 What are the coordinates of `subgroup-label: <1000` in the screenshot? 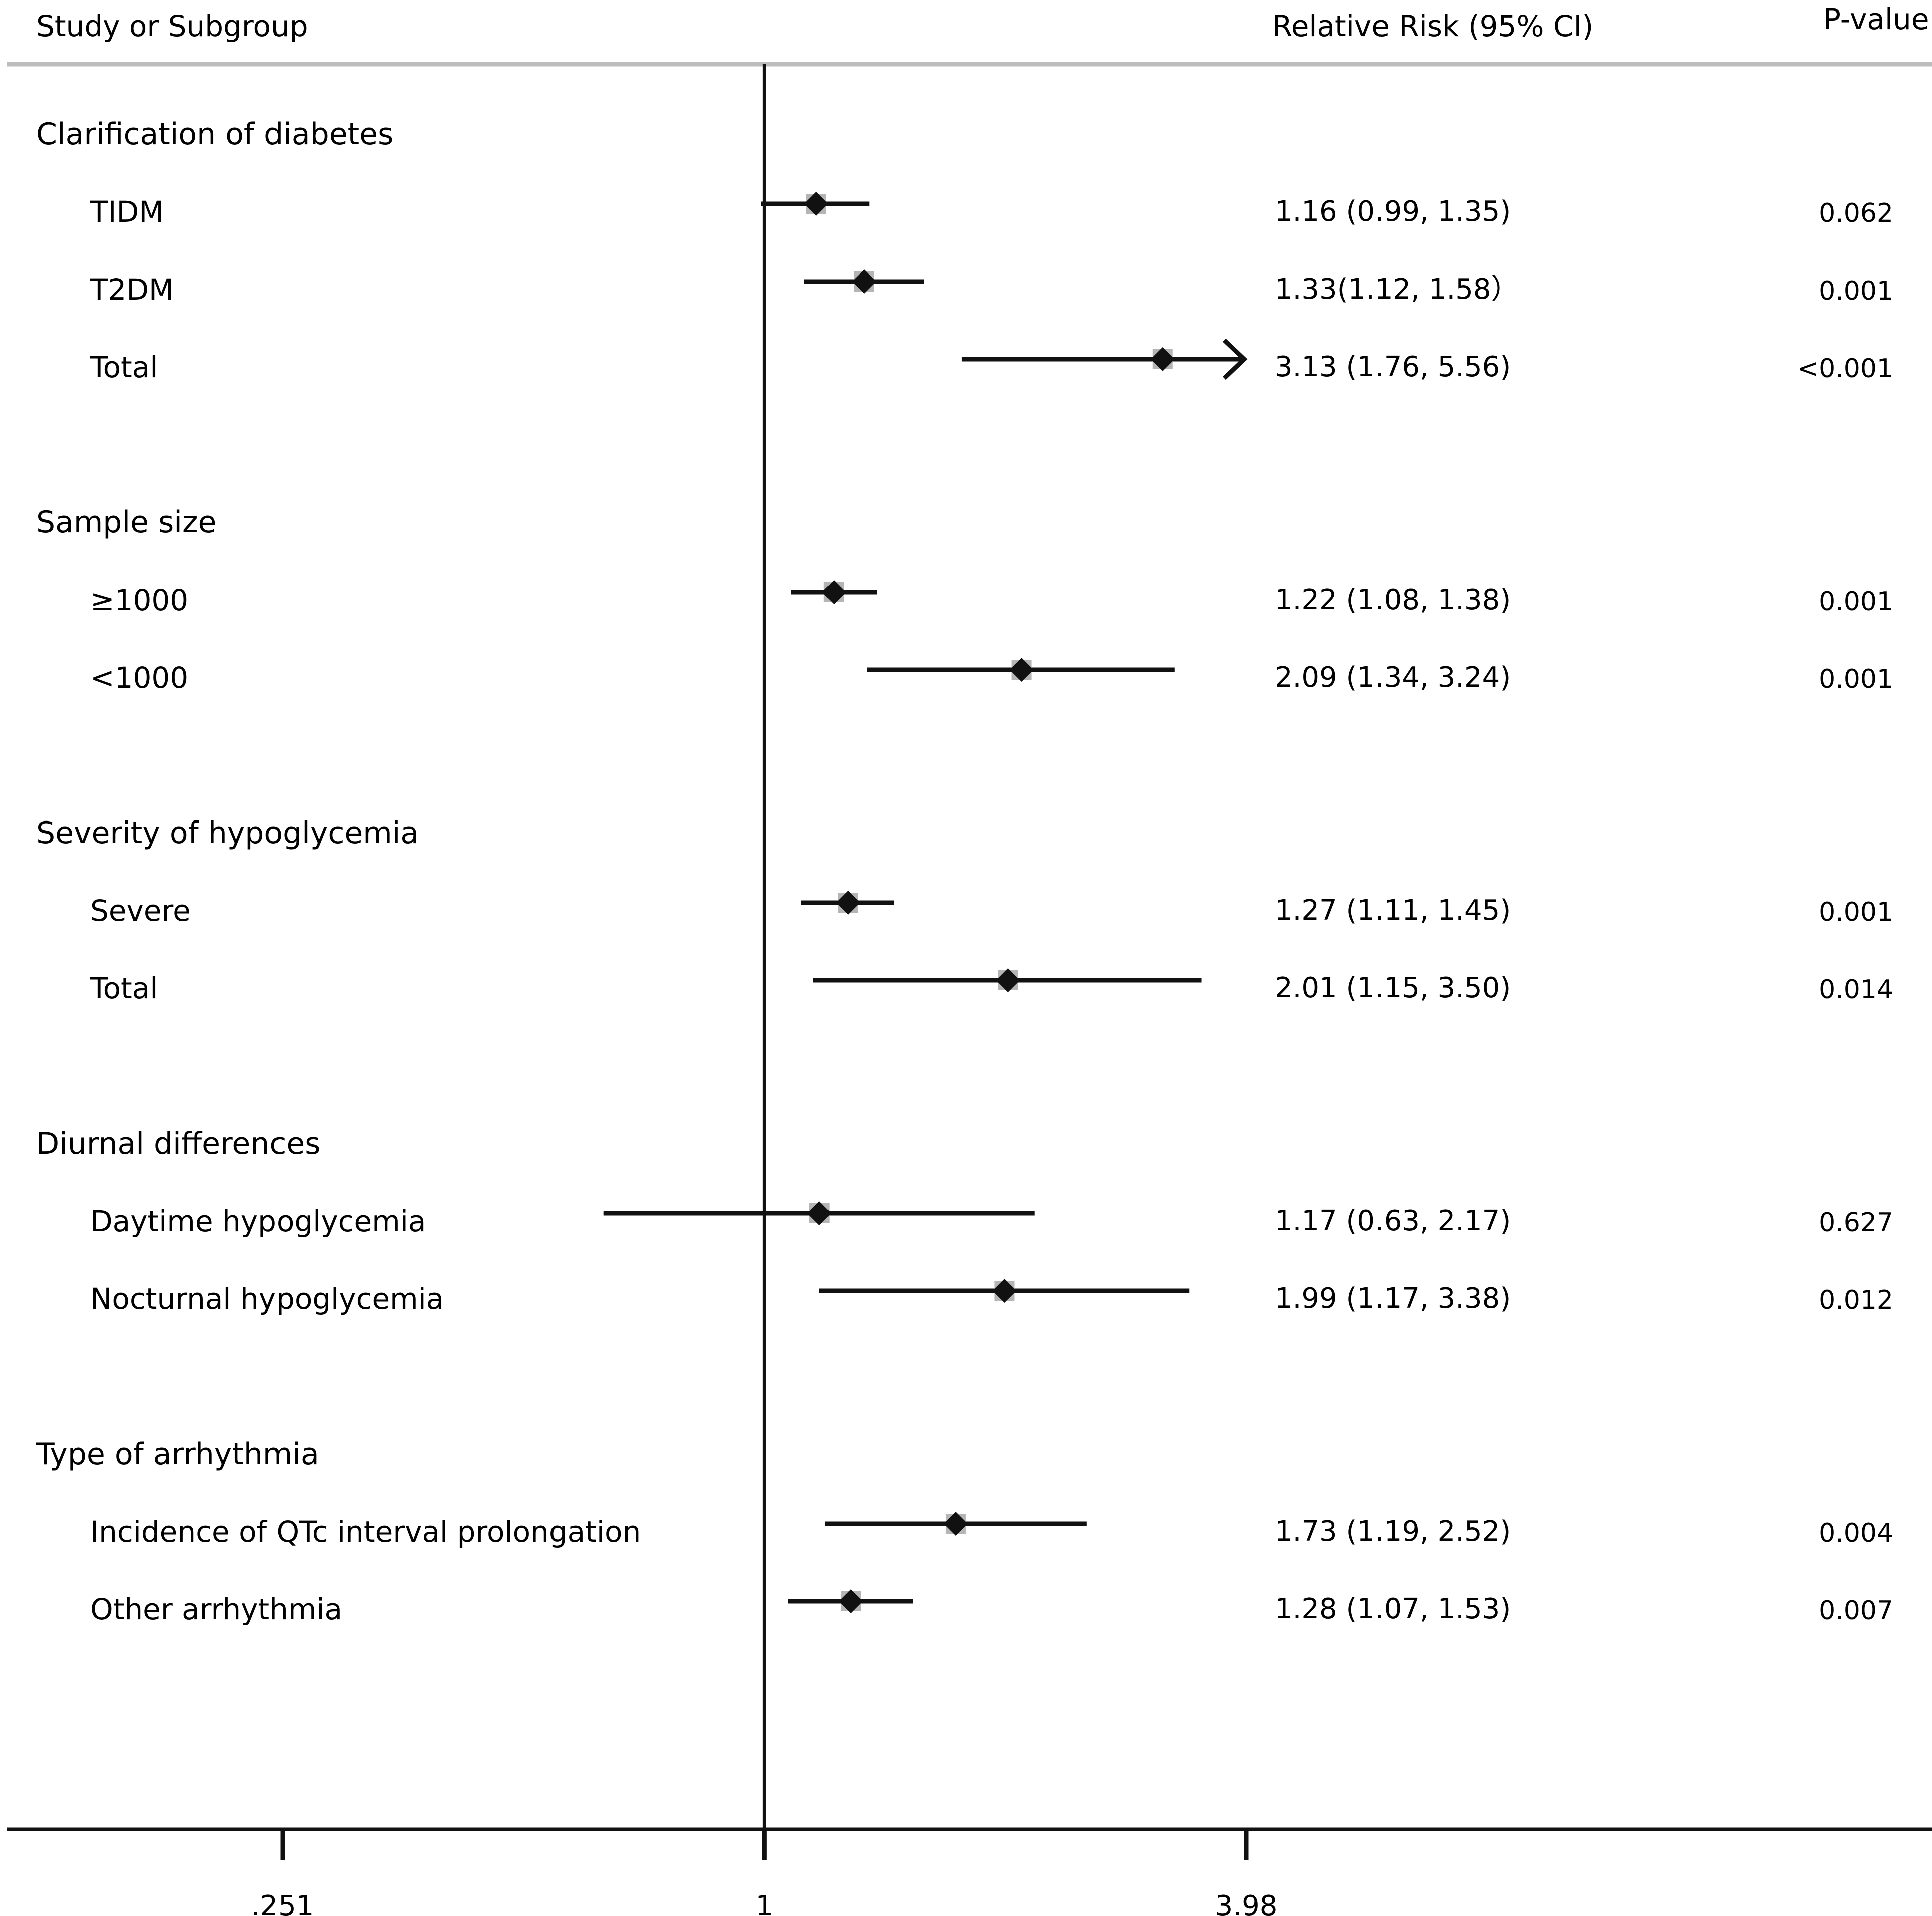 It's located at (139, 678).